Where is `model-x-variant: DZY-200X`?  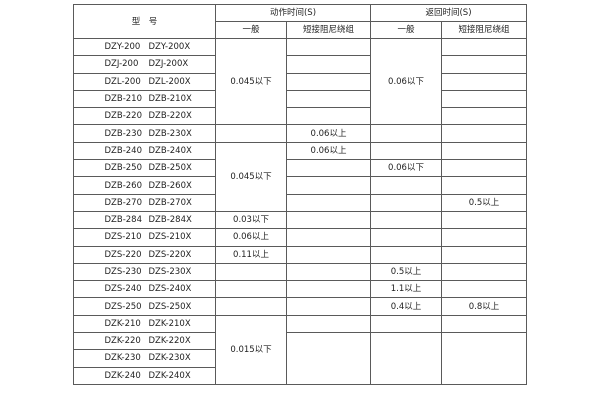
model-x-variant: DZY-200X is located at coordinates (169, 47).